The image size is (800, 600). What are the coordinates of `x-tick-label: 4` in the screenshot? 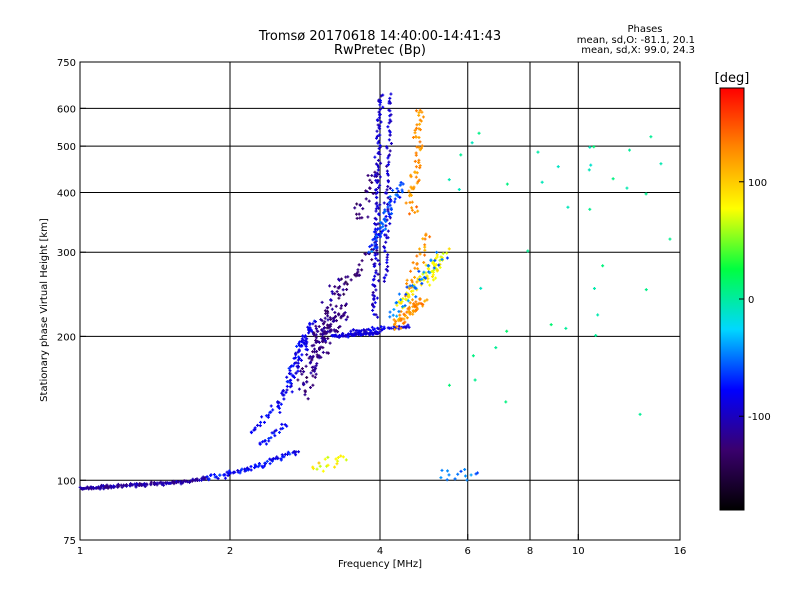 It's located at (380, 551).